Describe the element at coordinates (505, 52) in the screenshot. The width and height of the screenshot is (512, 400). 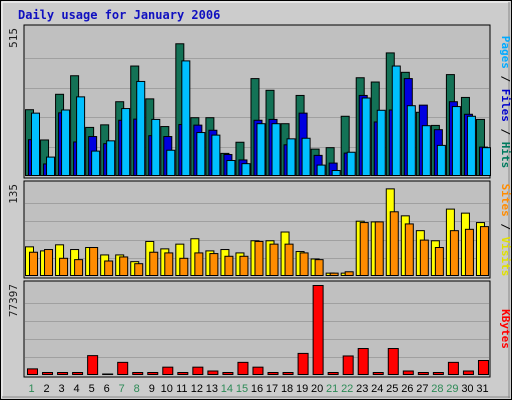
I see `legend-pages: Pages` at that location.